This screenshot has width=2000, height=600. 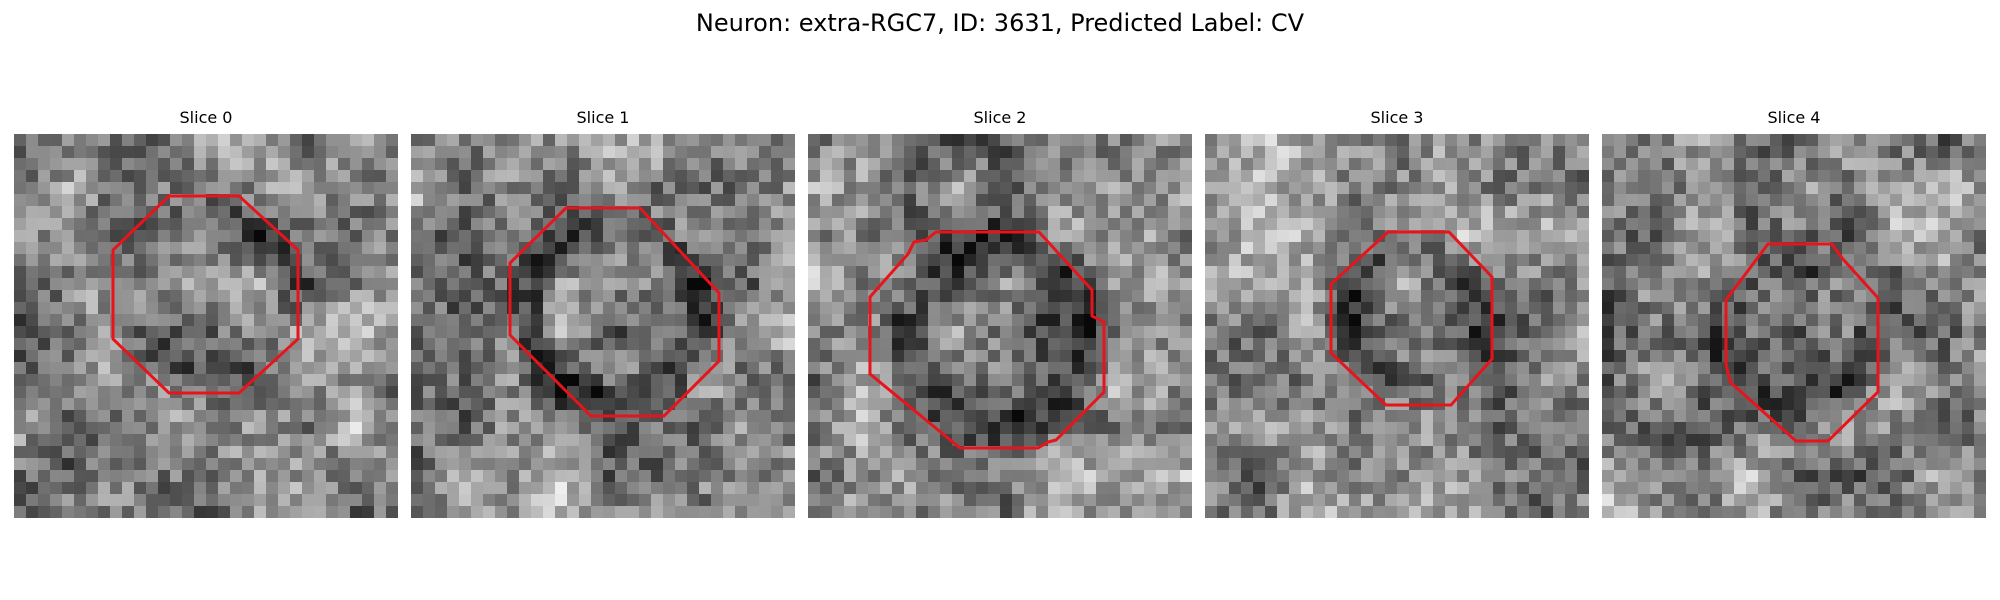 What do you see at coordinates (1397, 117) in the screenshot?
I see `slice-title: Slice 3` at bounding box center [1397, 117].